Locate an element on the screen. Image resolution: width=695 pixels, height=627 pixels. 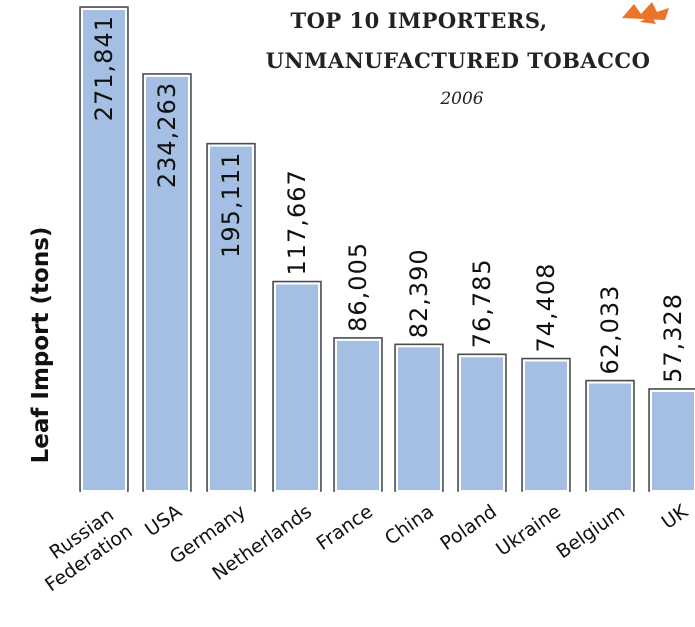
category-label: France is located at coordinates (345, 528).